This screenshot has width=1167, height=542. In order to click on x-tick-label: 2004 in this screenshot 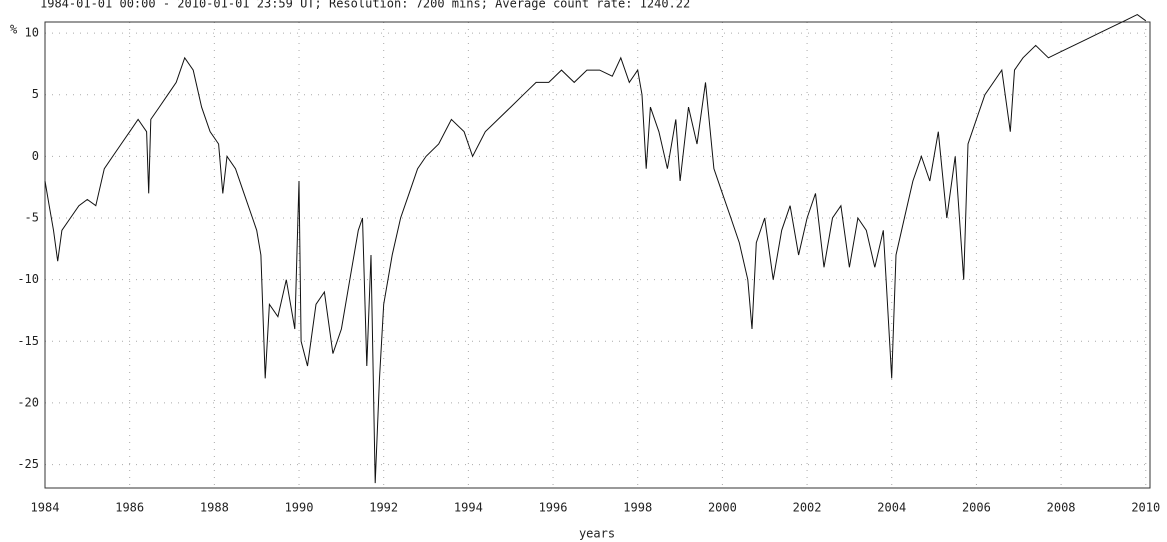, I will do `click(891, 508)`.